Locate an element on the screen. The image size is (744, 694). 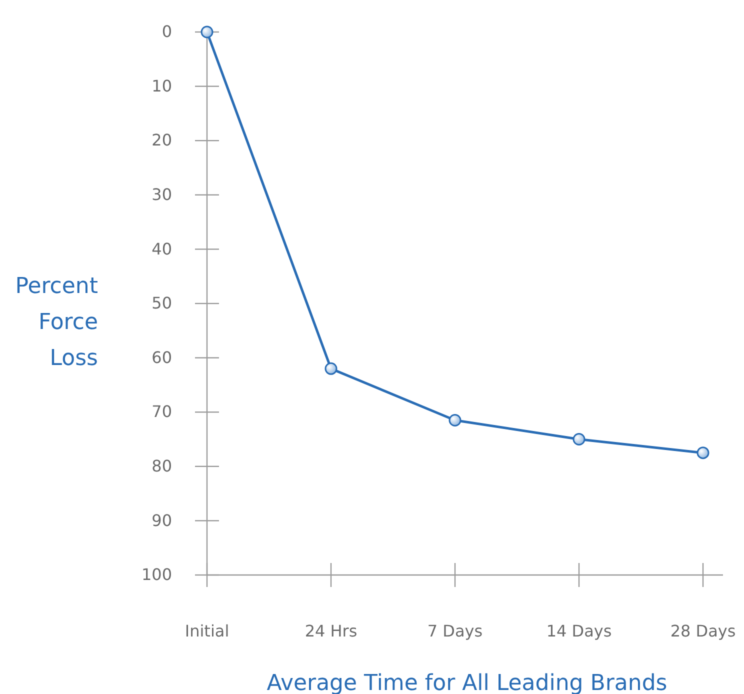
y-axis-title: Percent Force Loss is located at coordinates (56, 322).